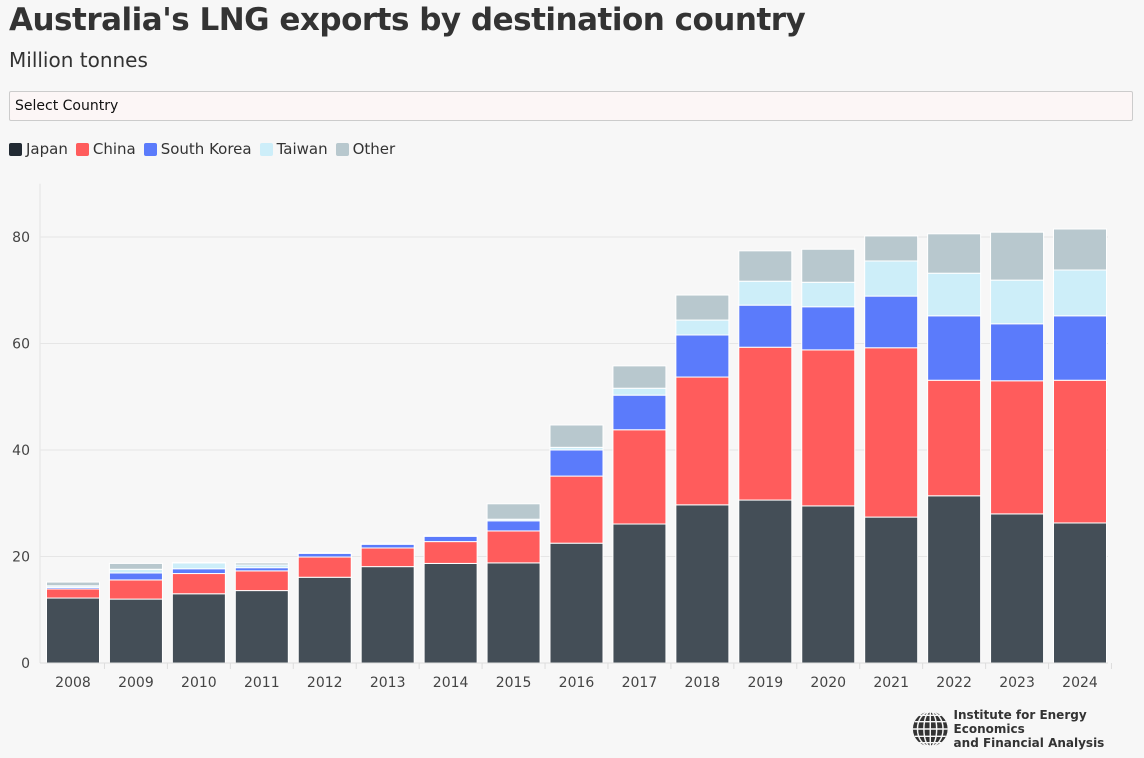  What do you see at coordinates (639, 477) in the screenshot?
I see `bar-china-2017` at bounding box center [639, 477].